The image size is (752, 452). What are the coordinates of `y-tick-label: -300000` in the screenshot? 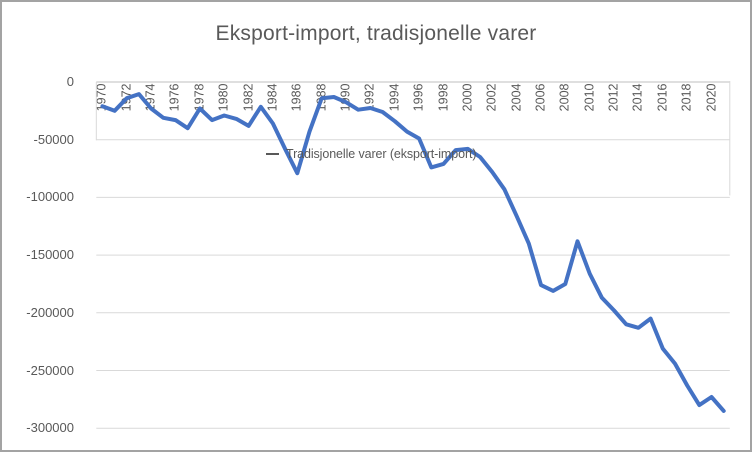 It's located at (50, 428).